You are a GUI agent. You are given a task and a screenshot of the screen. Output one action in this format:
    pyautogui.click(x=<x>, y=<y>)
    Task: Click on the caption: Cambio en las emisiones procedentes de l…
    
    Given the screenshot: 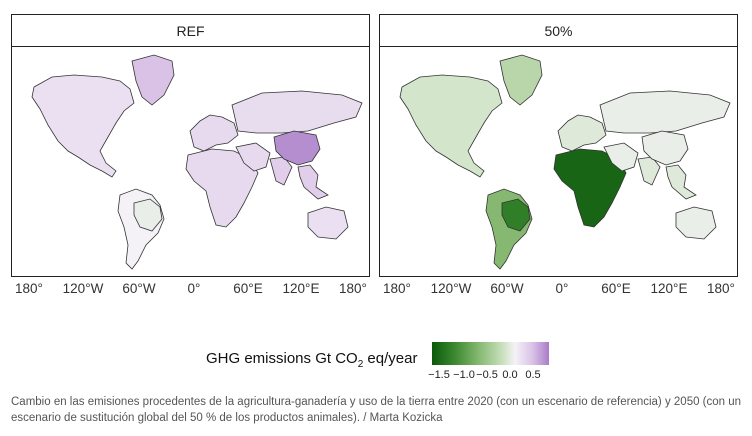 What is the action you would take?
    pyautogui.click(x=376, y=410)
    